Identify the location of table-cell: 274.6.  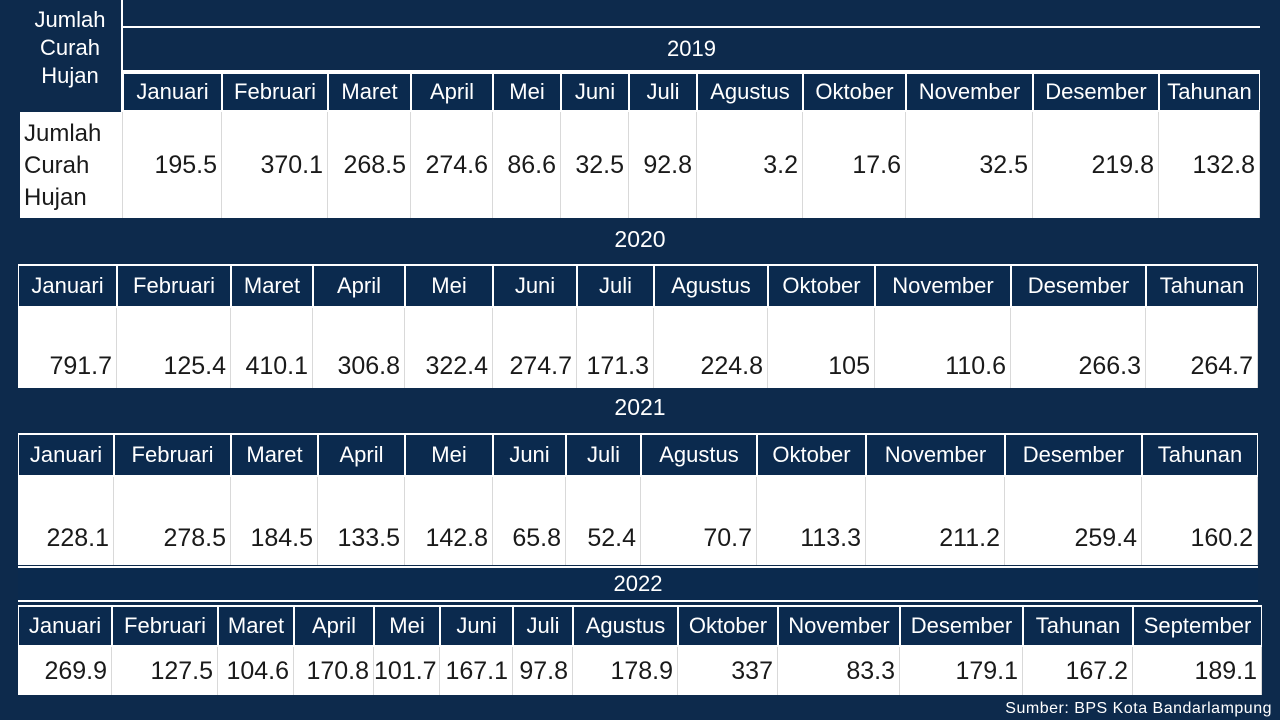
(452, 165).